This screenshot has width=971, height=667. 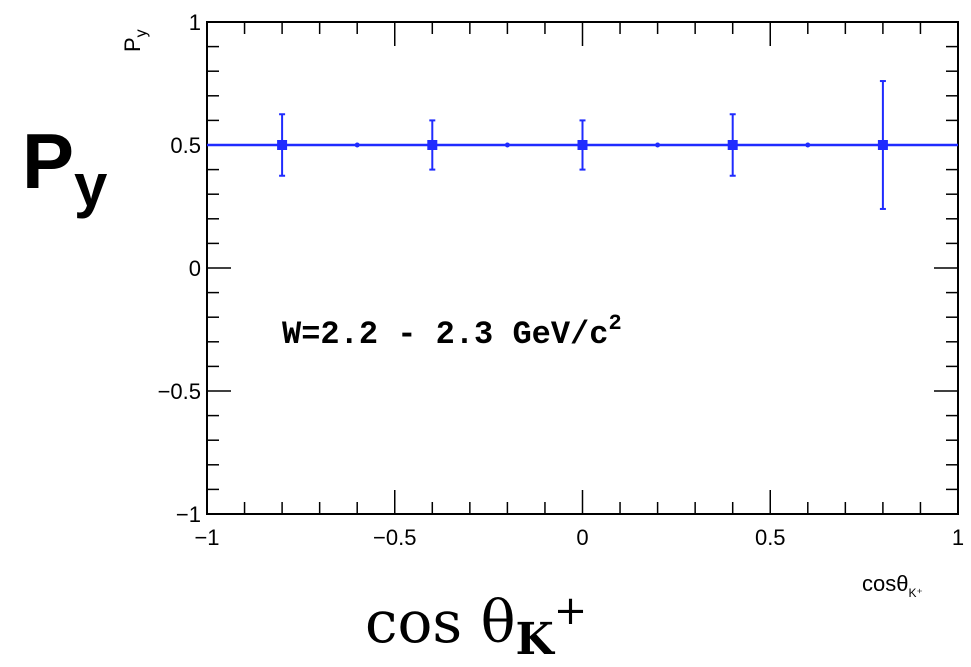 What do you see at coordinates (188, 514) in the screenshot?
I see `y-tick-label: −1` at bounding box center [188, 514].